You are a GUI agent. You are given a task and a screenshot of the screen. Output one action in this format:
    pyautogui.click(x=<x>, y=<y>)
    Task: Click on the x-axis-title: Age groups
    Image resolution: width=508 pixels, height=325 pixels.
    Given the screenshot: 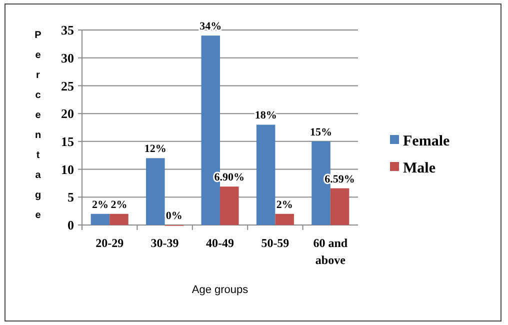 What is the action you would take?
    pyautogui.click(x=220, y=290)
    